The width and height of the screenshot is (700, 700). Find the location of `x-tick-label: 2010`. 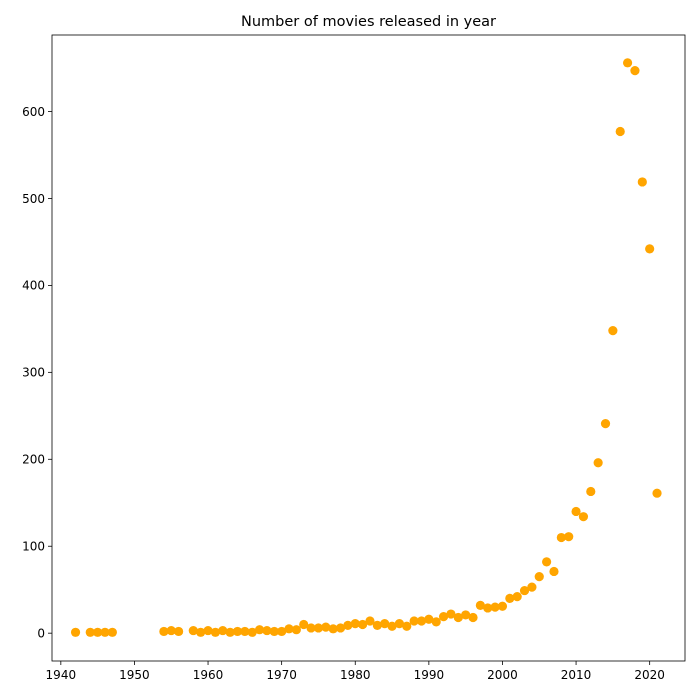

x-tick-label: 2010 is located at coordinates (576, 675).